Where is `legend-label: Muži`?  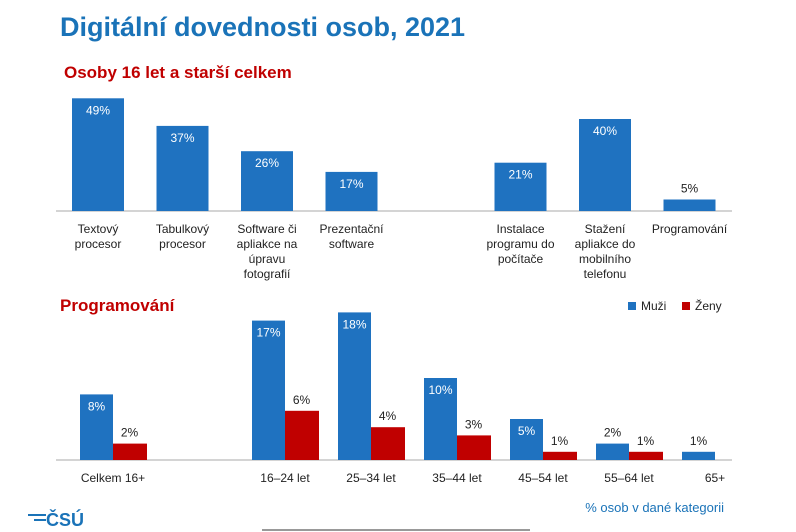
legend-label: Muži is located at coordinates (653, 306).